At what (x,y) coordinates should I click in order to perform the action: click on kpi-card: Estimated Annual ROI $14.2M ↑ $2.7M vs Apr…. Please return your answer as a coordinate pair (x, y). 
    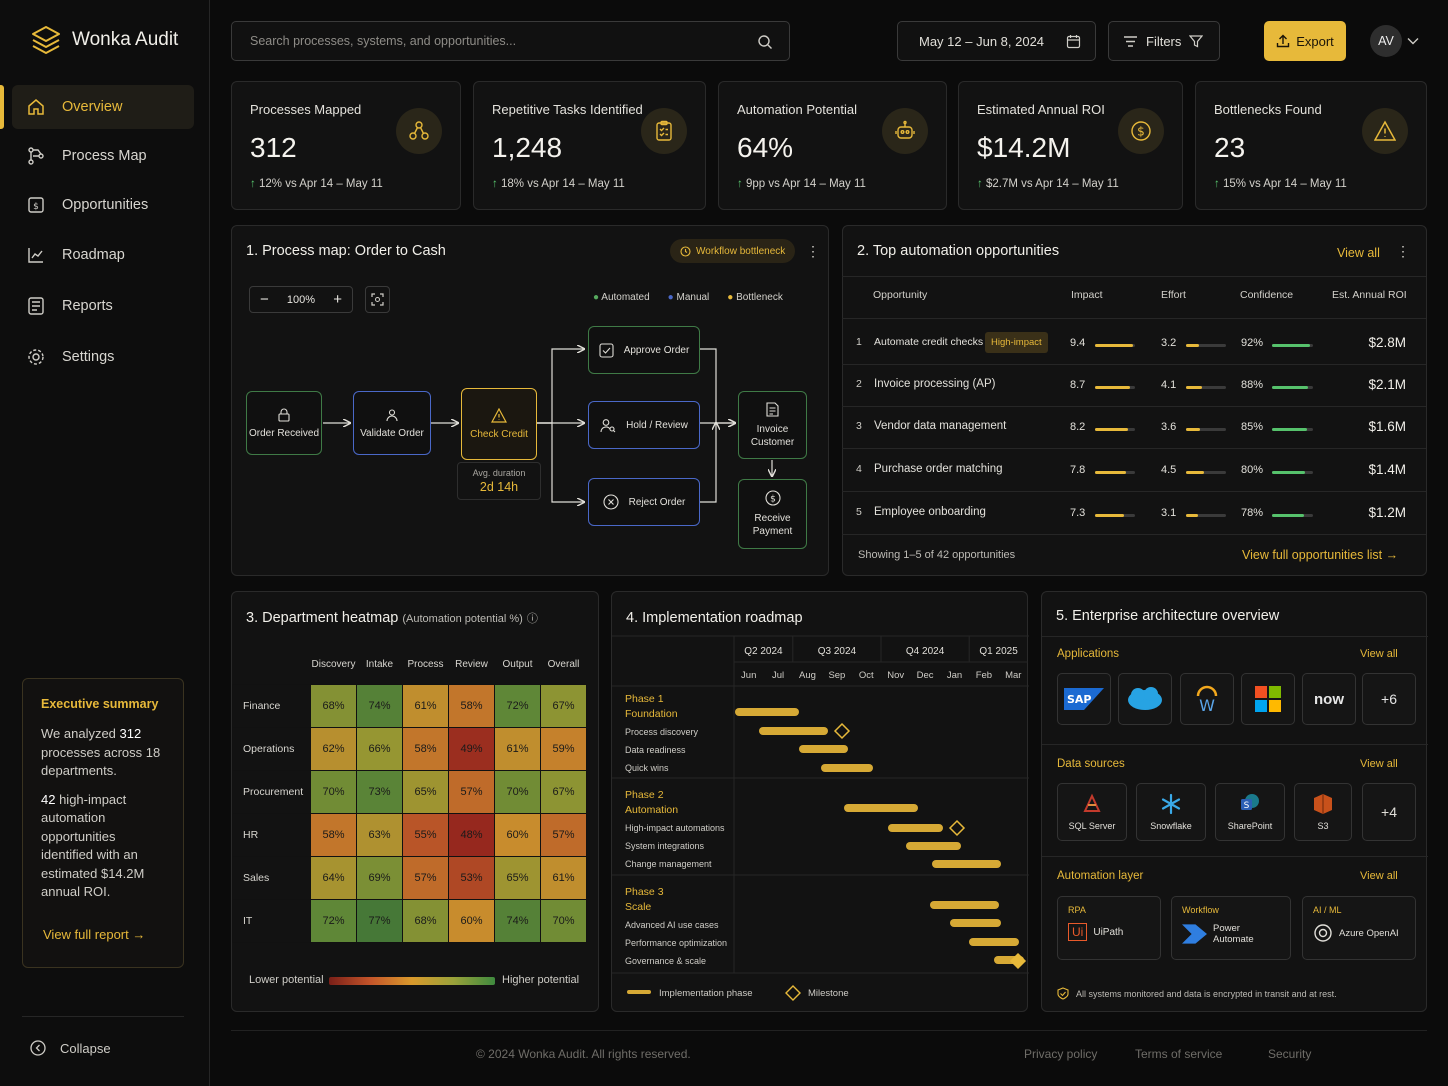
    Looking at the image, I should click on (1070, 145).